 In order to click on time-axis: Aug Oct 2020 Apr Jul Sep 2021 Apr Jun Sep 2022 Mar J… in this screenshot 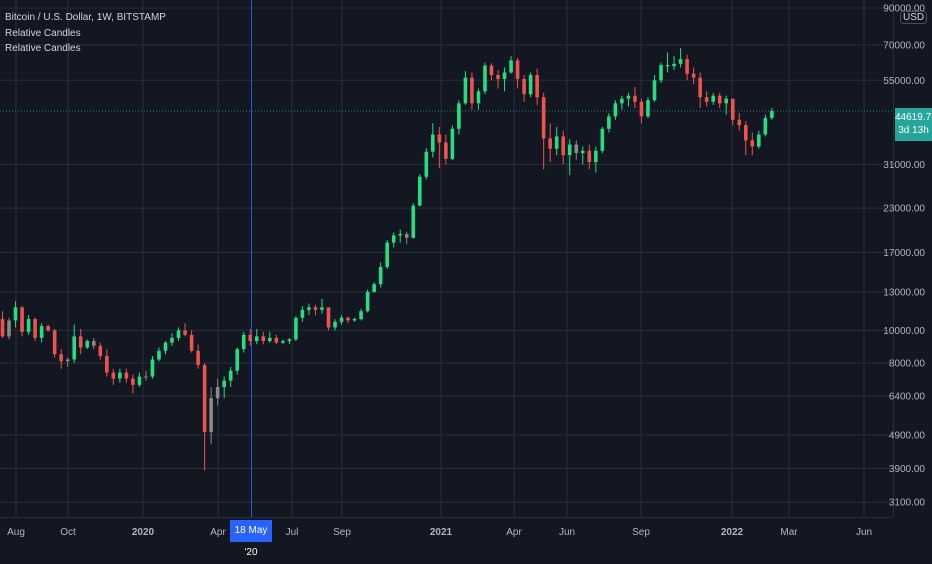, I will do `click(439, 532)`.